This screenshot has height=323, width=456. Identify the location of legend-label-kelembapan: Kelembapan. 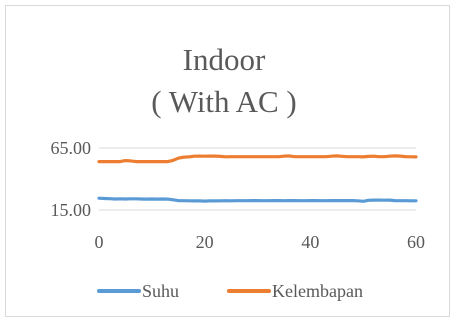
(317, 291).